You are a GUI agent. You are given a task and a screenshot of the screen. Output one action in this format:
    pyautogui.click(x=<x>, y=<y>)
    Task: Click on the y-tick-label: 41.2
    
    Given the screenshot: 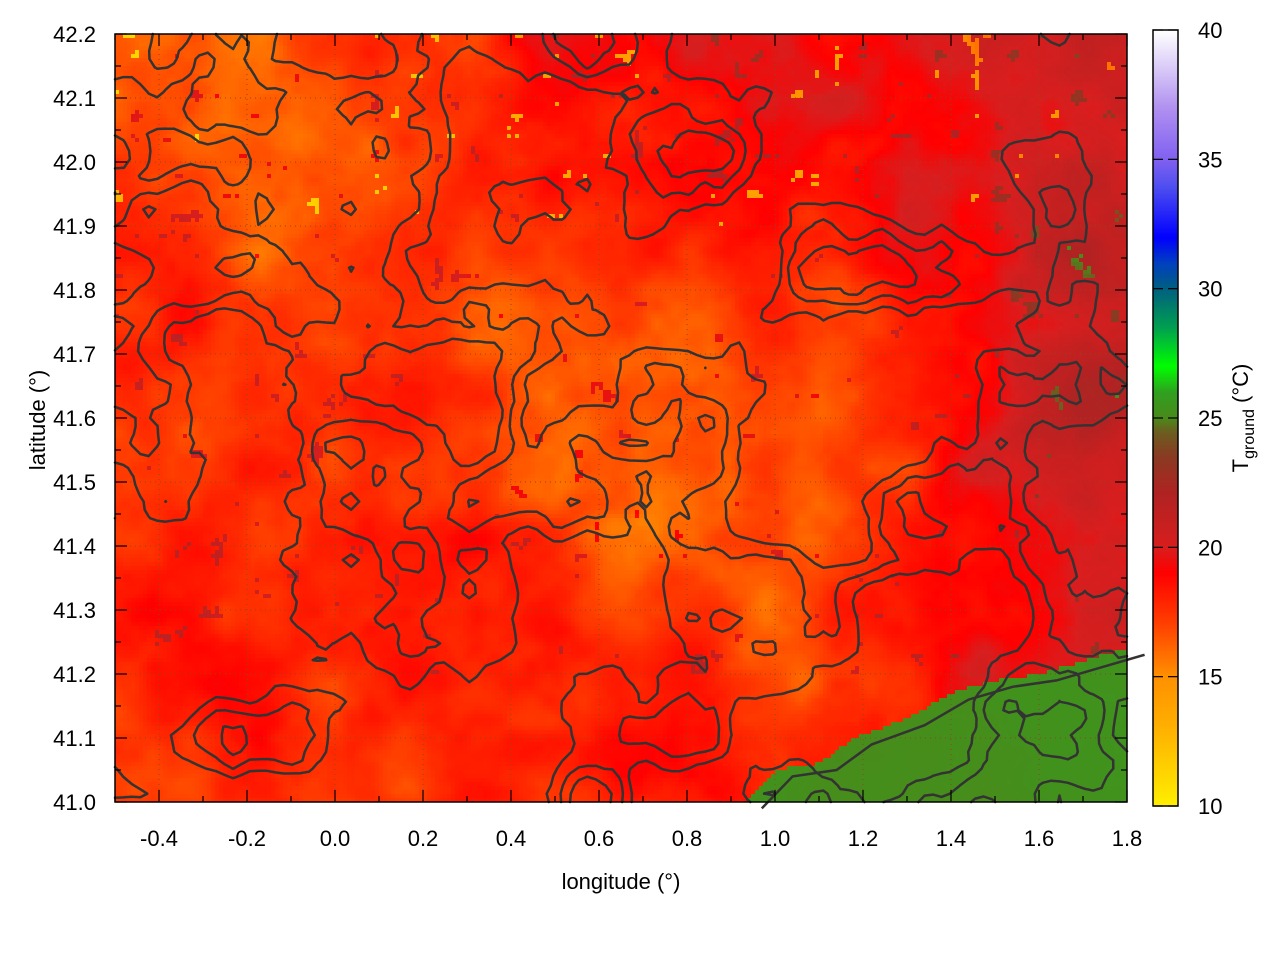 What is the action you would take?
    pyautogui.click(x=74, y=674)
    